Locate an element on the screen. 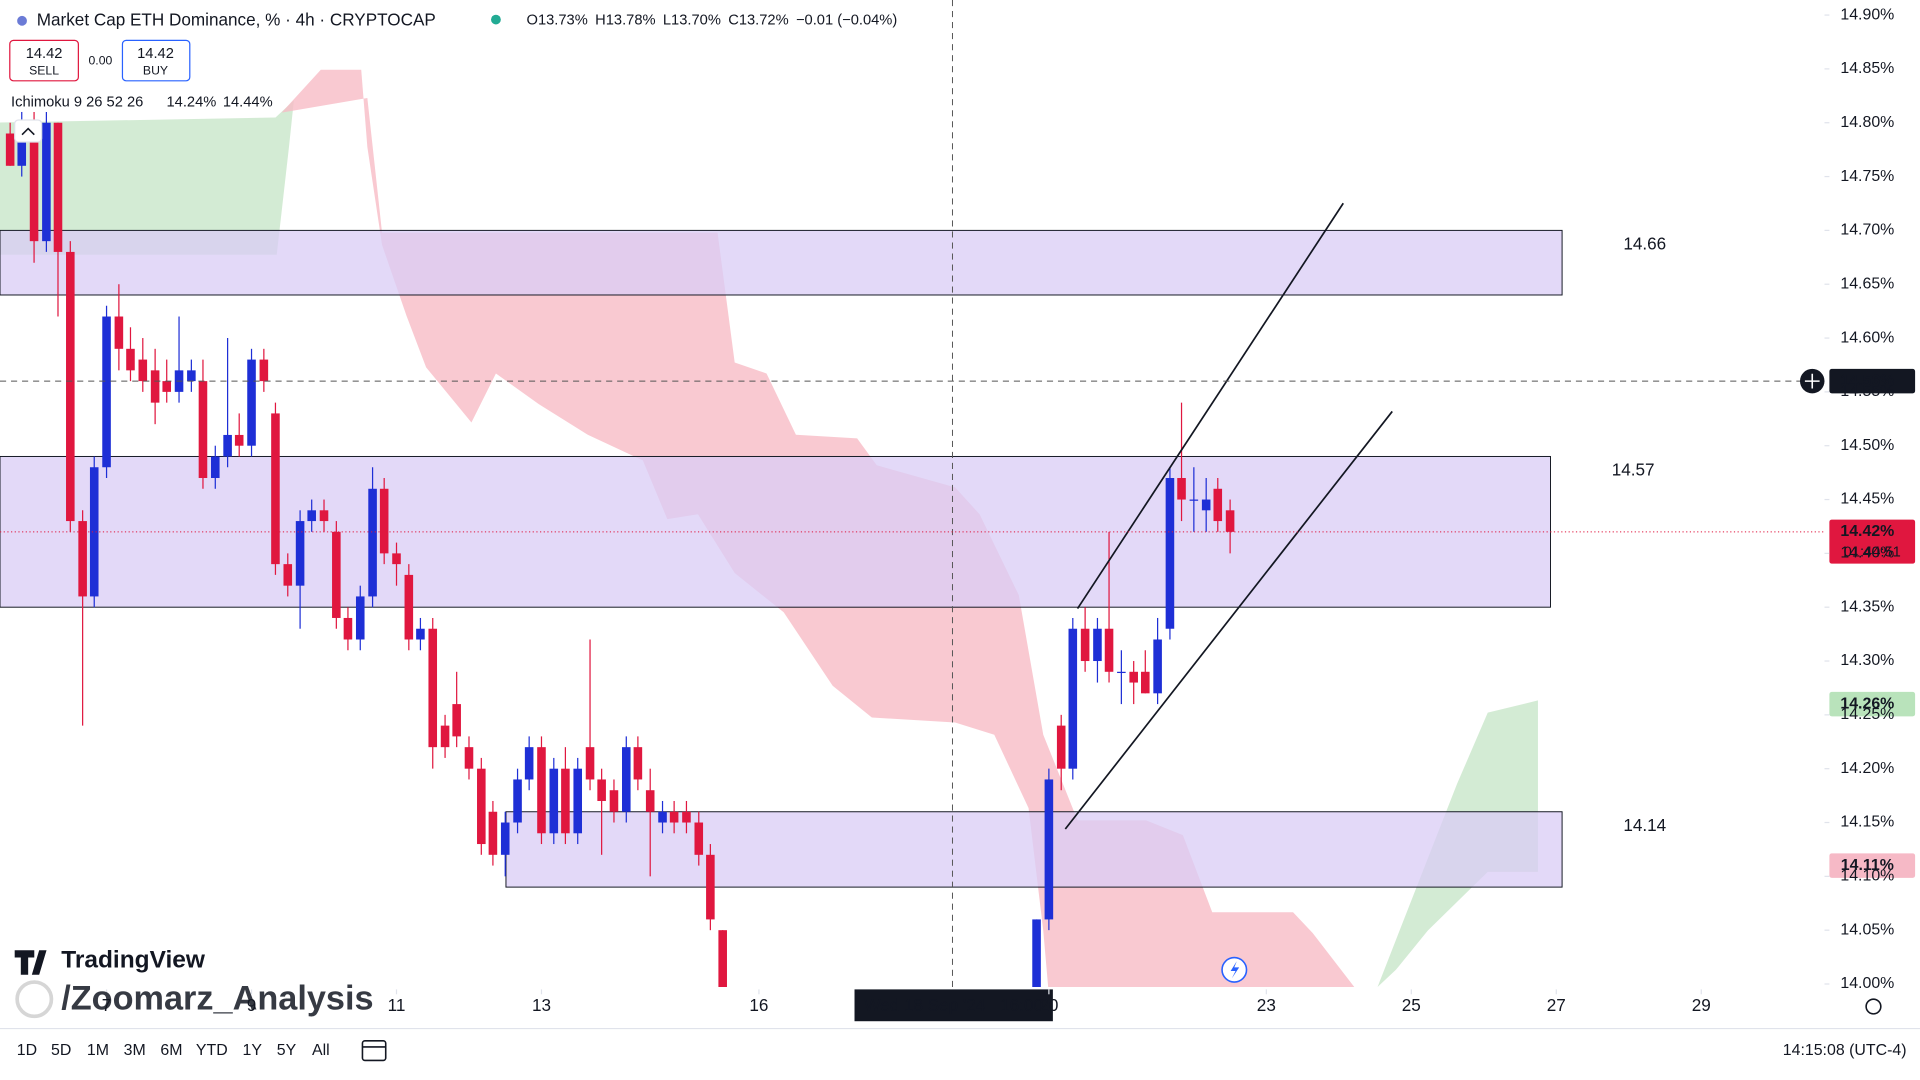 Image resolution: width=1920 pixels, height=1080 pixels. range-button: All is located at coordinates (321, 1050).